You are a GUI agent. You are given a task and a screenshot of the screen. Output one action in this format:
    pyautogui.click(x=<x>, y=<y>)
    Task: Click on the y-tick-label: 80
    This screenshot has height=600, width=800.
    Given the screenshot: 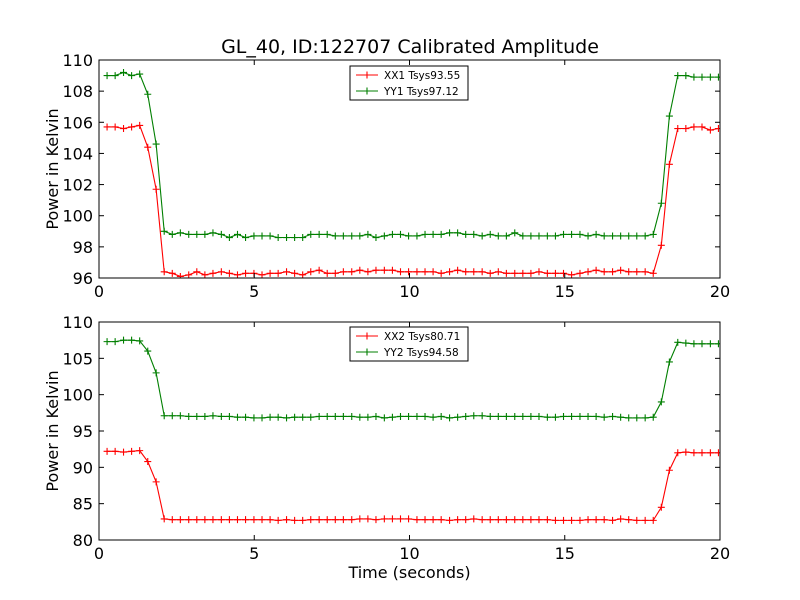 What is the action you would take?
    pyautogui.click(x=83, y=540)
    